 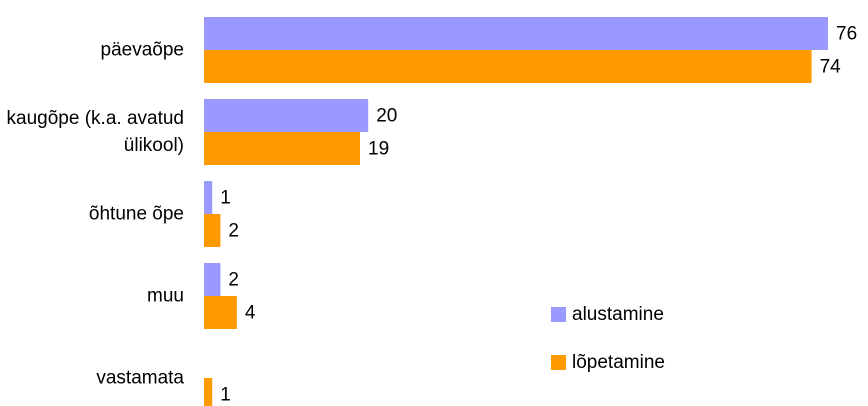 What do you see at coordinates (618, 314) in the screenshot?
I see `legend-label: alustamine` at bounding box center [618, 314].